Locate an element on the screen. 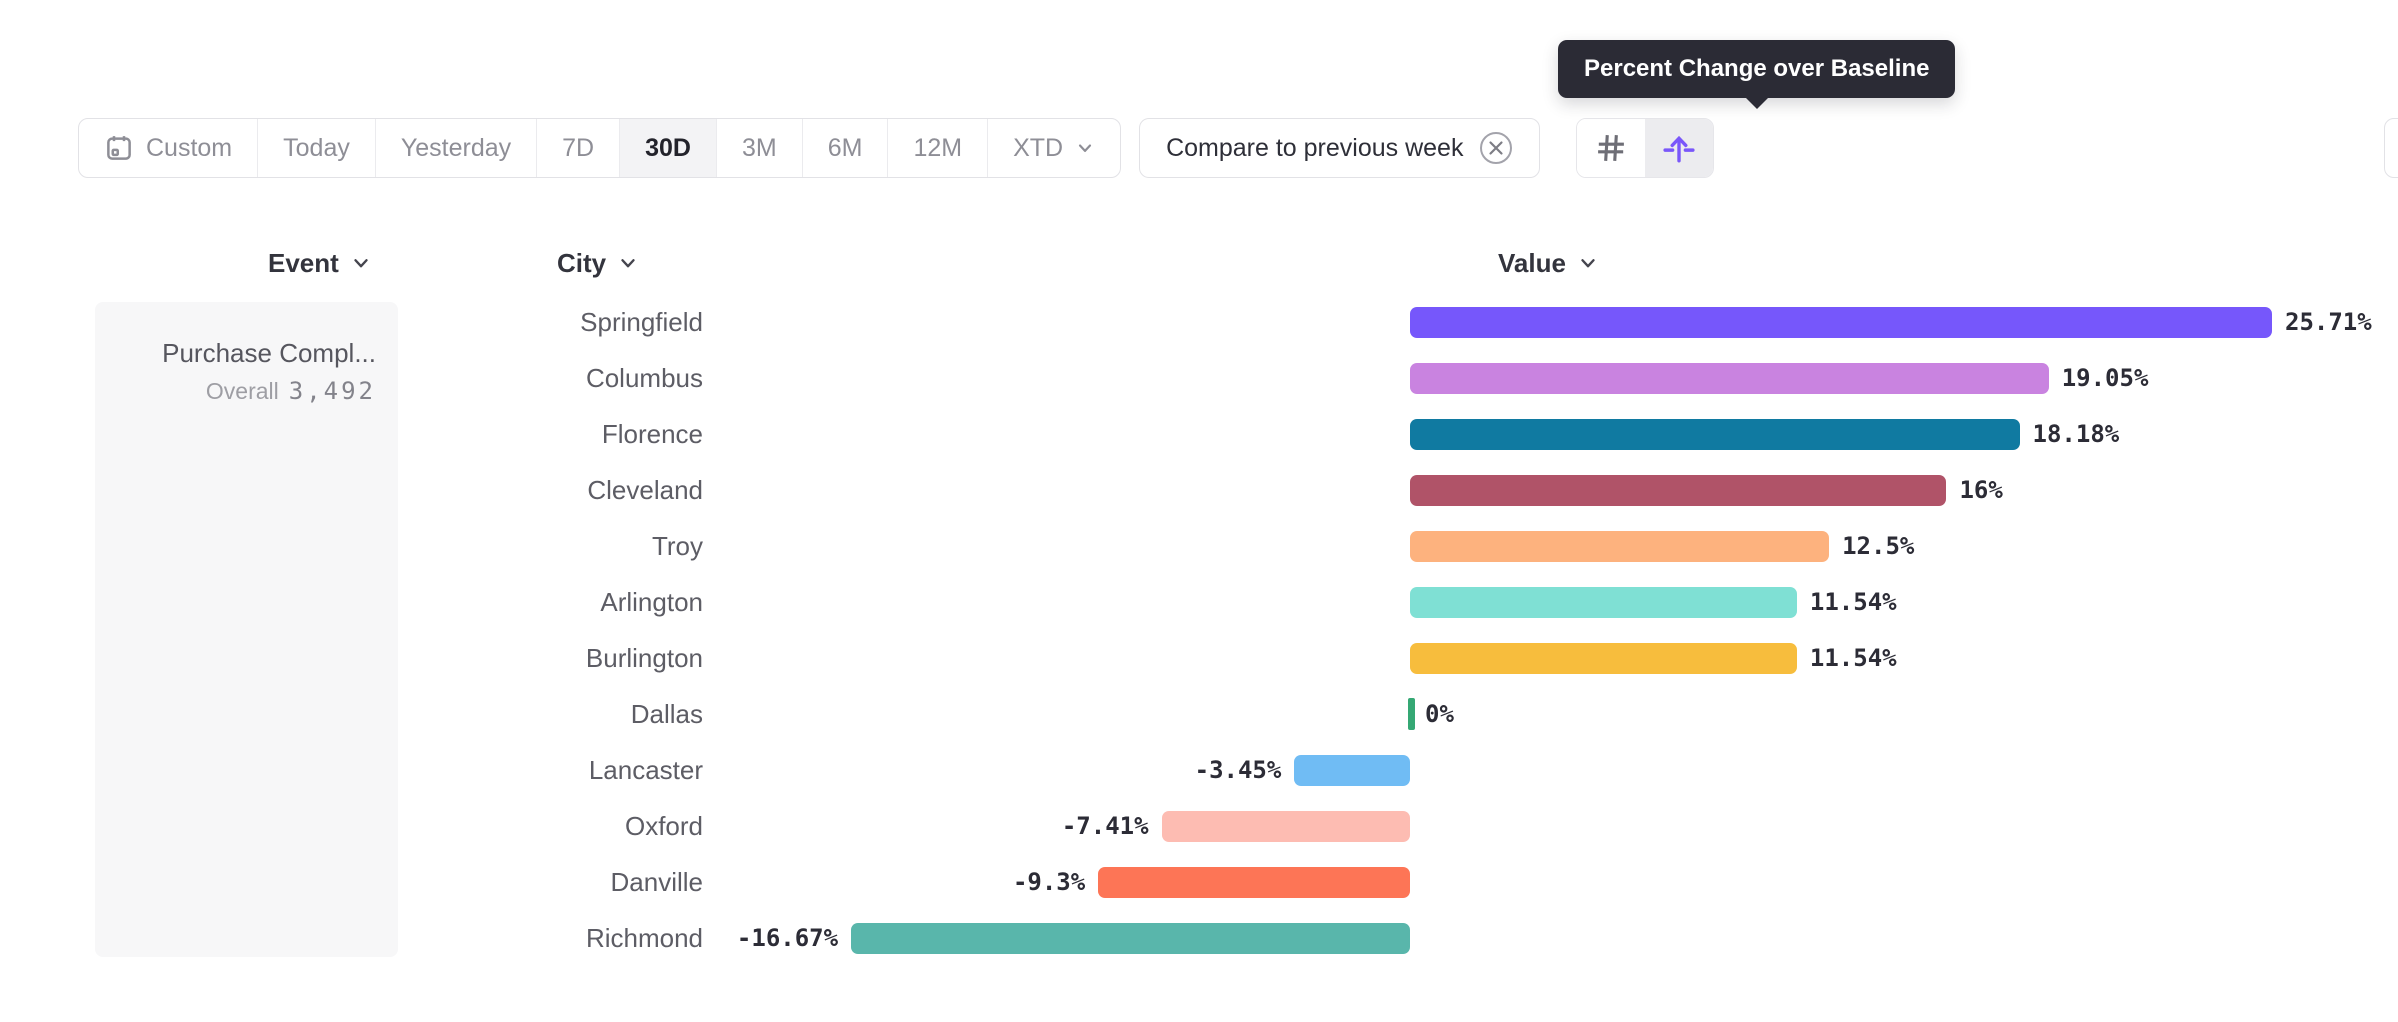 The image size is (2398, 1022). tooltip-pointer is located at coordinates (1756, 102).